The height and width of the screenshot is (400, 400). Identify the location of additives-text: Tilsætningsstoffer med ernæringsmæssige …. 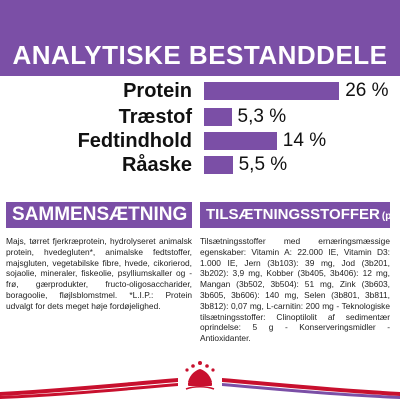
(295, 290).